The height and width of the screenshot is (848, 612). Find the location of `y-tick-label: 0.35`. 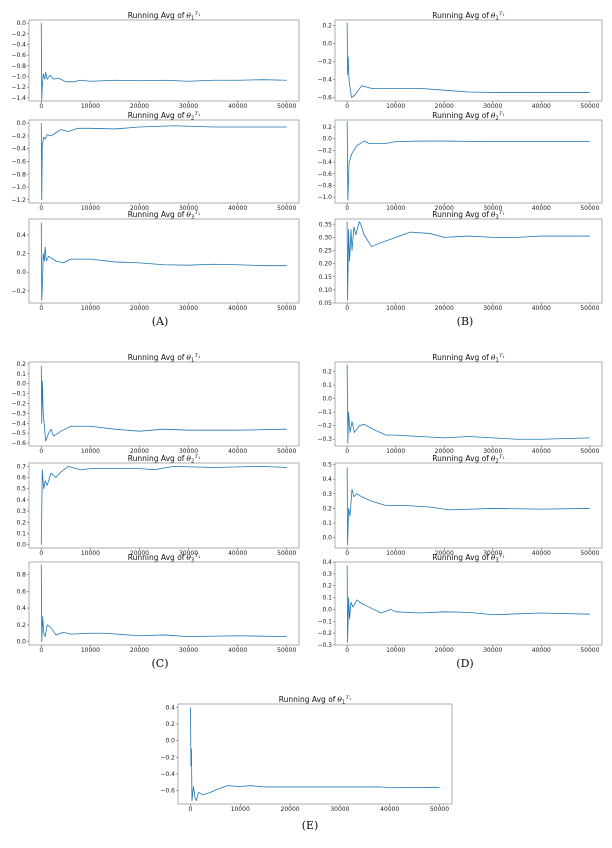

y-tick-label: 0.35 is located at coordinates (326, 224).